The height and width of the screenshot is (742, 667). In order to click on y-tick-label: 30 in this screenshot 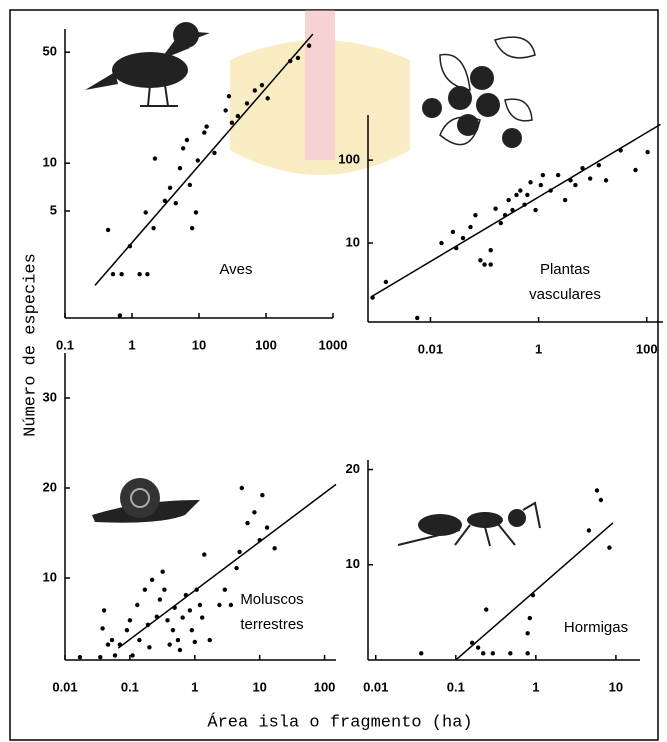, I will do `click(50, 396)`.